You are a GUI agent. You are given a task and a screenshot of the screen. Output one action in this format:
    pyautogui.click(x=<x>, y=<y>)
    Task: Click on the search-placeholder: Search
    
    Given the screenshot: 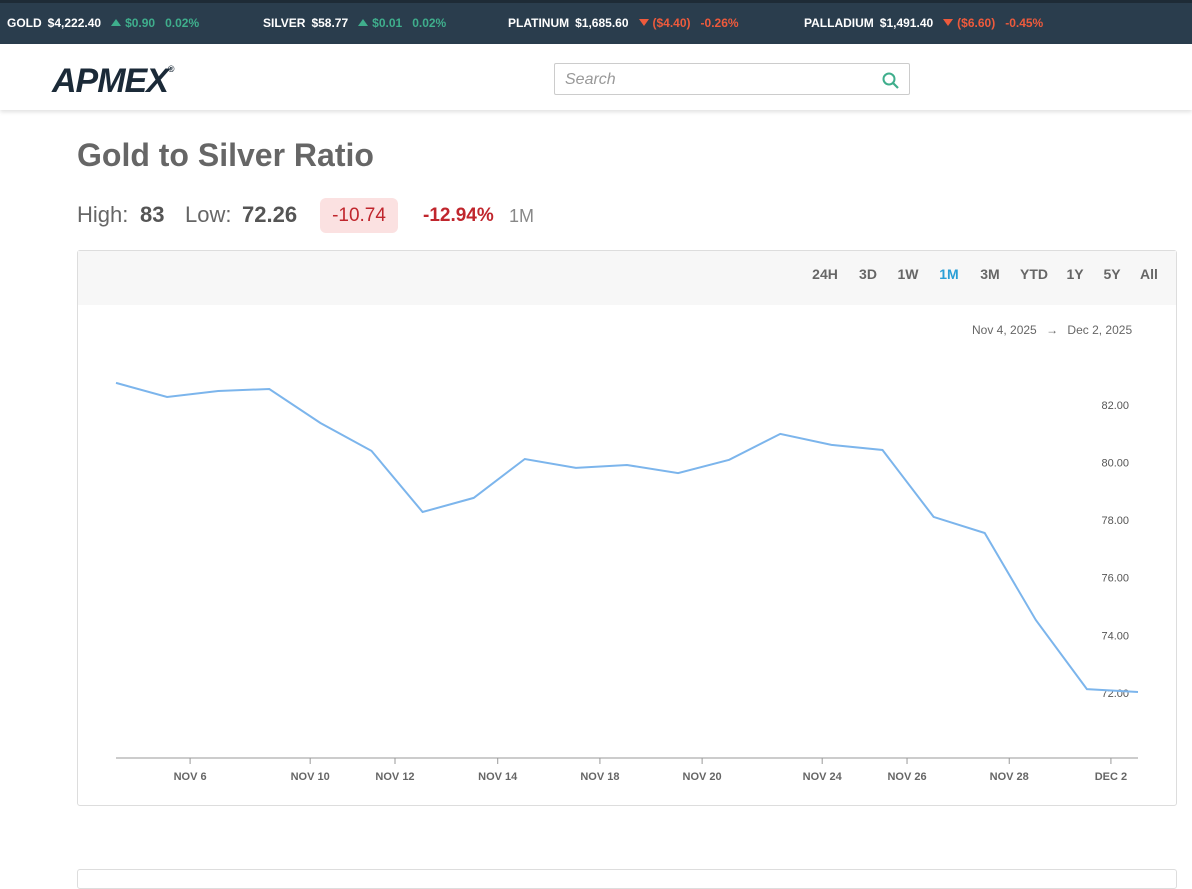 What is the action you would take?
    pyautogui.click(x=590, y=79)
    